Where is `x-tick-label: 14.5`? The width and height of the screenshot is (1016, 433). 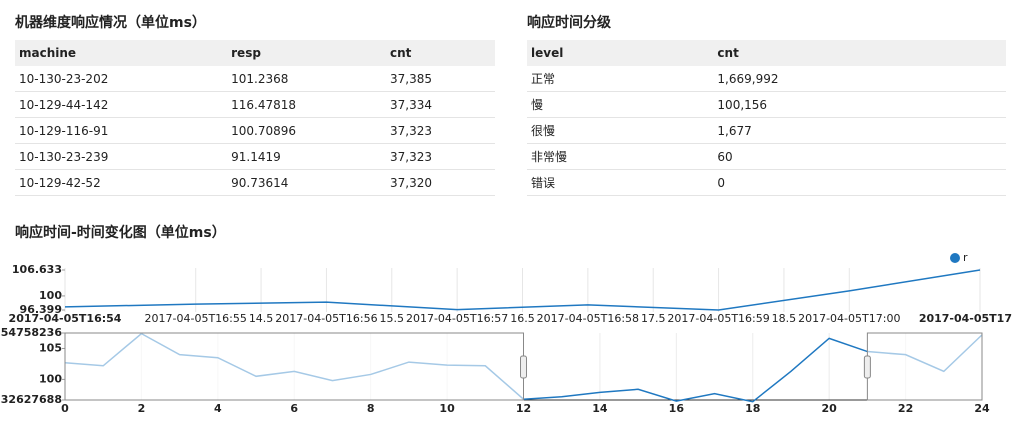
x-tick-label: 14.5 is located at coordinates (261, 318).